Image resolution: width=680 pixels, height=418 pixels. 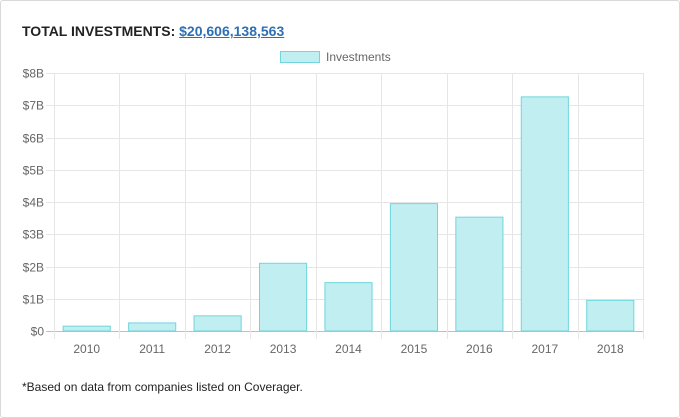 I want to click on y-tick-label: $5B, so click(x=33, y=171).